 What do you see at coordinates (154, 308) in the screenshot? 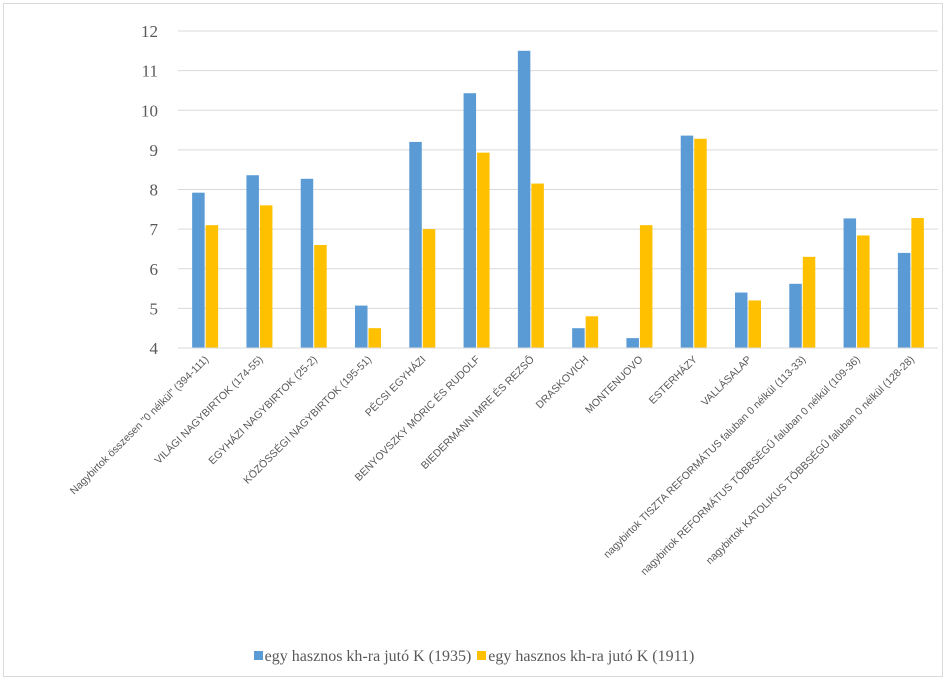
I see `y-tick-label: 5` at bounding box center [154, 308].